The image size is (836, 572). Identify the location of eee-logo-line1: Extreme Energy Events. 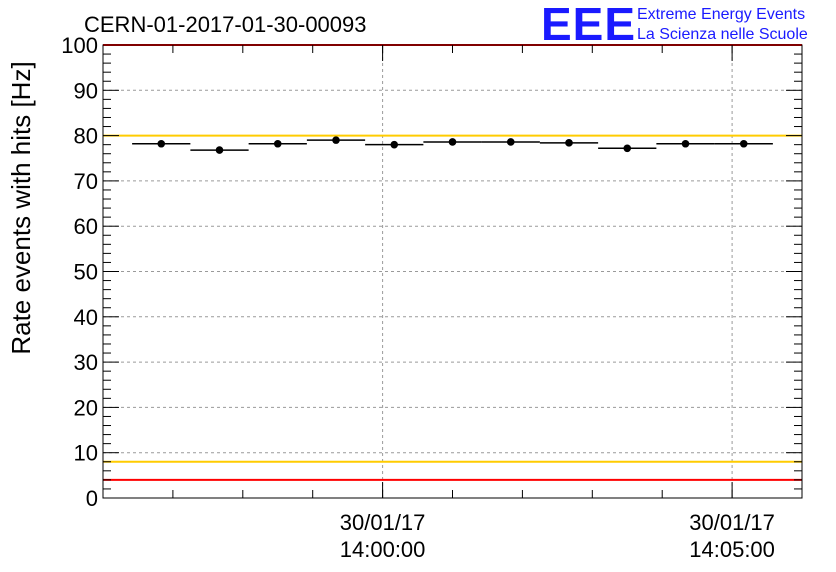
(721, 14).